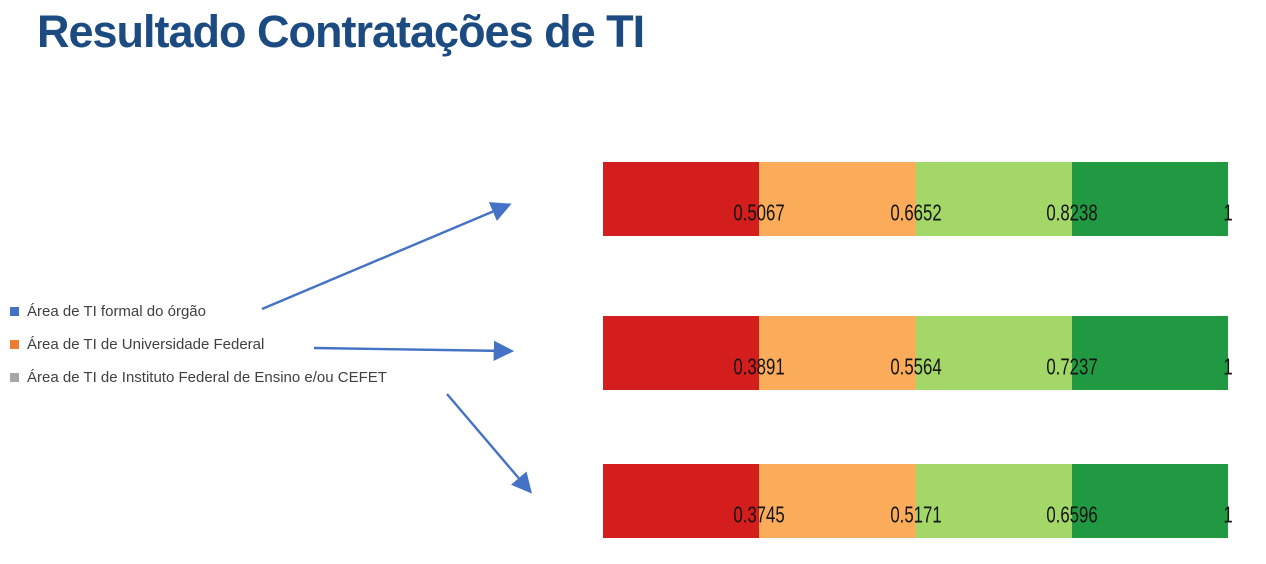  Describe the element at coordinates (915, 212) in the screenshot. I see `boundary-value-label: 0.6652` at that location.